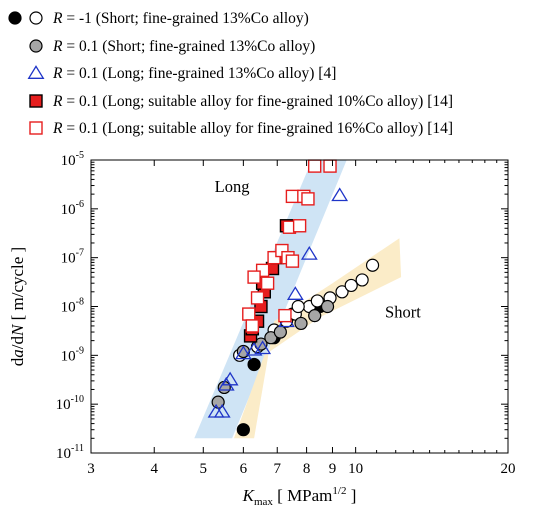 This screenshot has width=550, height=513. Describe the element at coordinates (403, 311) in the screenshot. I see `region-label-short: Short` at that location.